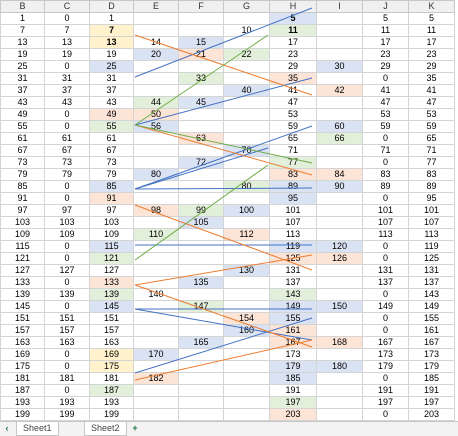 This screenshot has width=458, height=436. What do you see at coordinates (385, 210) in the screenshot?
I see `cell: 101` at bounding box center [385, 210].